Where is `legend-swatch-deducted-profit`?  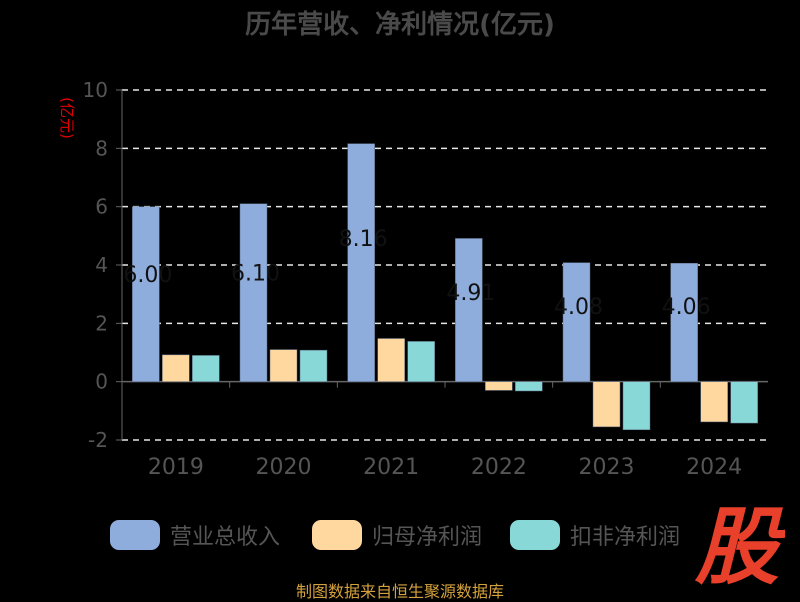
legend-swatch-deducted-profit is located at coordinates (535, 535).